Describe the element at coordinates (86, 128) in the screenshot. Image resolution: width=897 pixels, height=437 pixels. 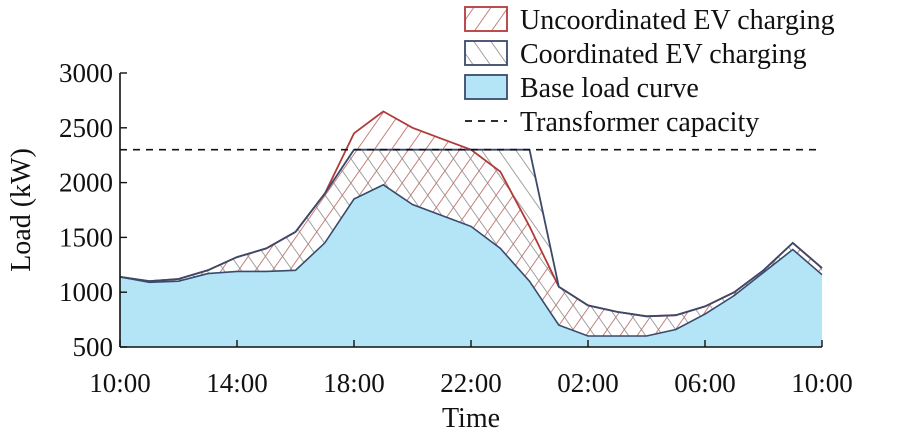
I see `y-tick-label: 2500` at that location.